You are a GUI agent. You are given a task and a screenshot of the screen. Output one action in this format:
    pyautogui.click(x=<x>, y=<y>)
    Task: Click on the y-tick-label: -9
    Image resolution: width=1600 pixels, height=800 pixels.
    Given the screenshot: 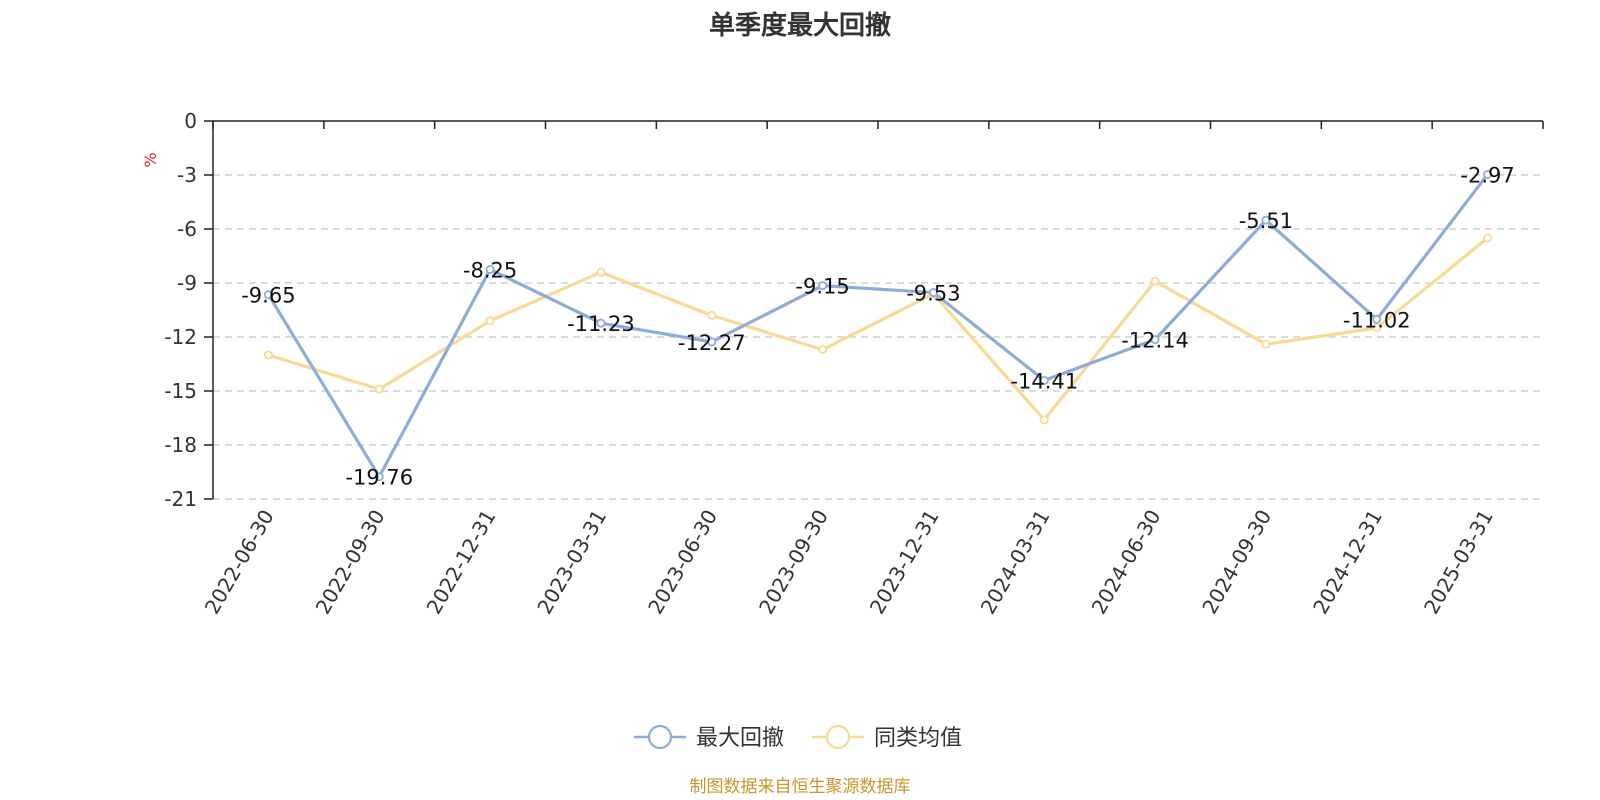 What is the action you would take?
    pyautogui.click(x=187, y=283)
    